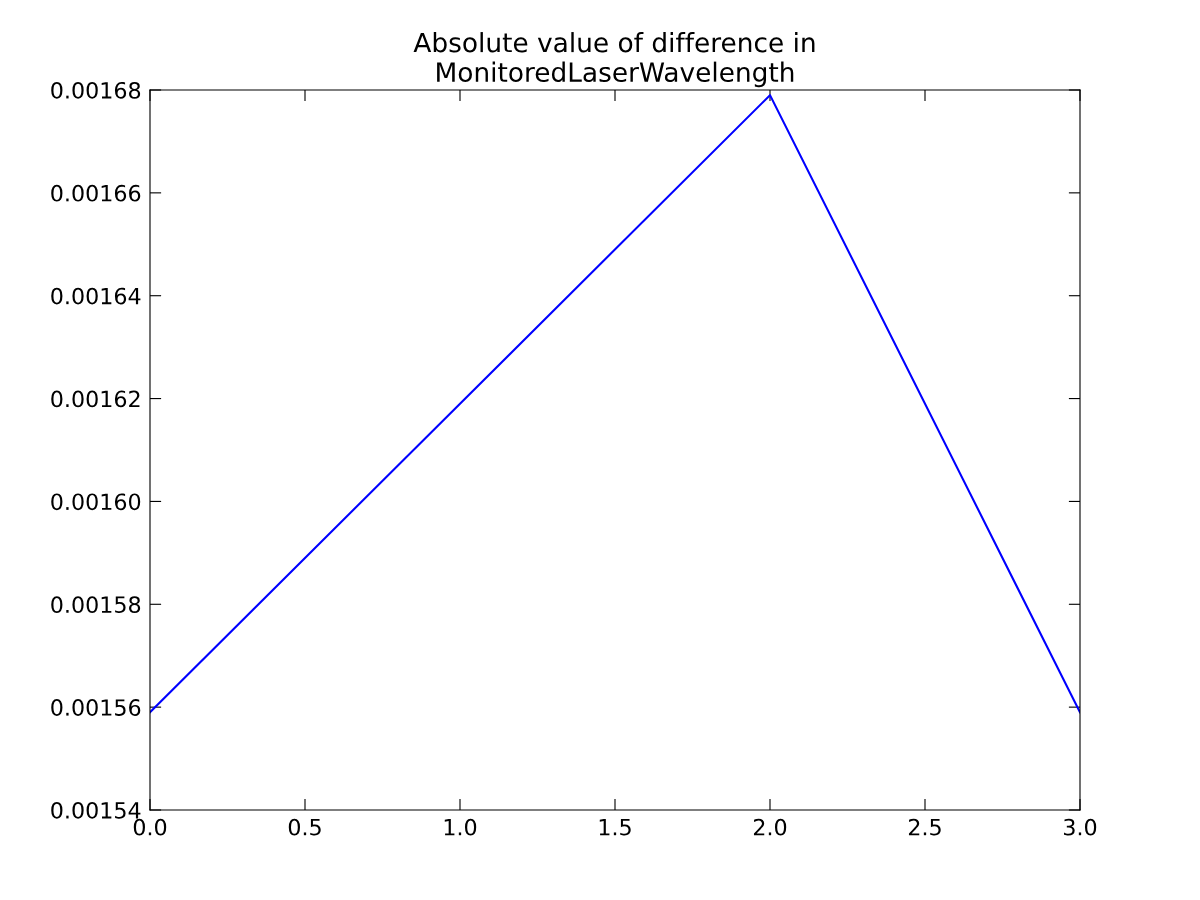 This screenshot has width=1200, height=900. What do you see at coordinates (96, 296) in the screenshot?
I see `y-tick-label: 0.00164` at bounding box center [96, 296].